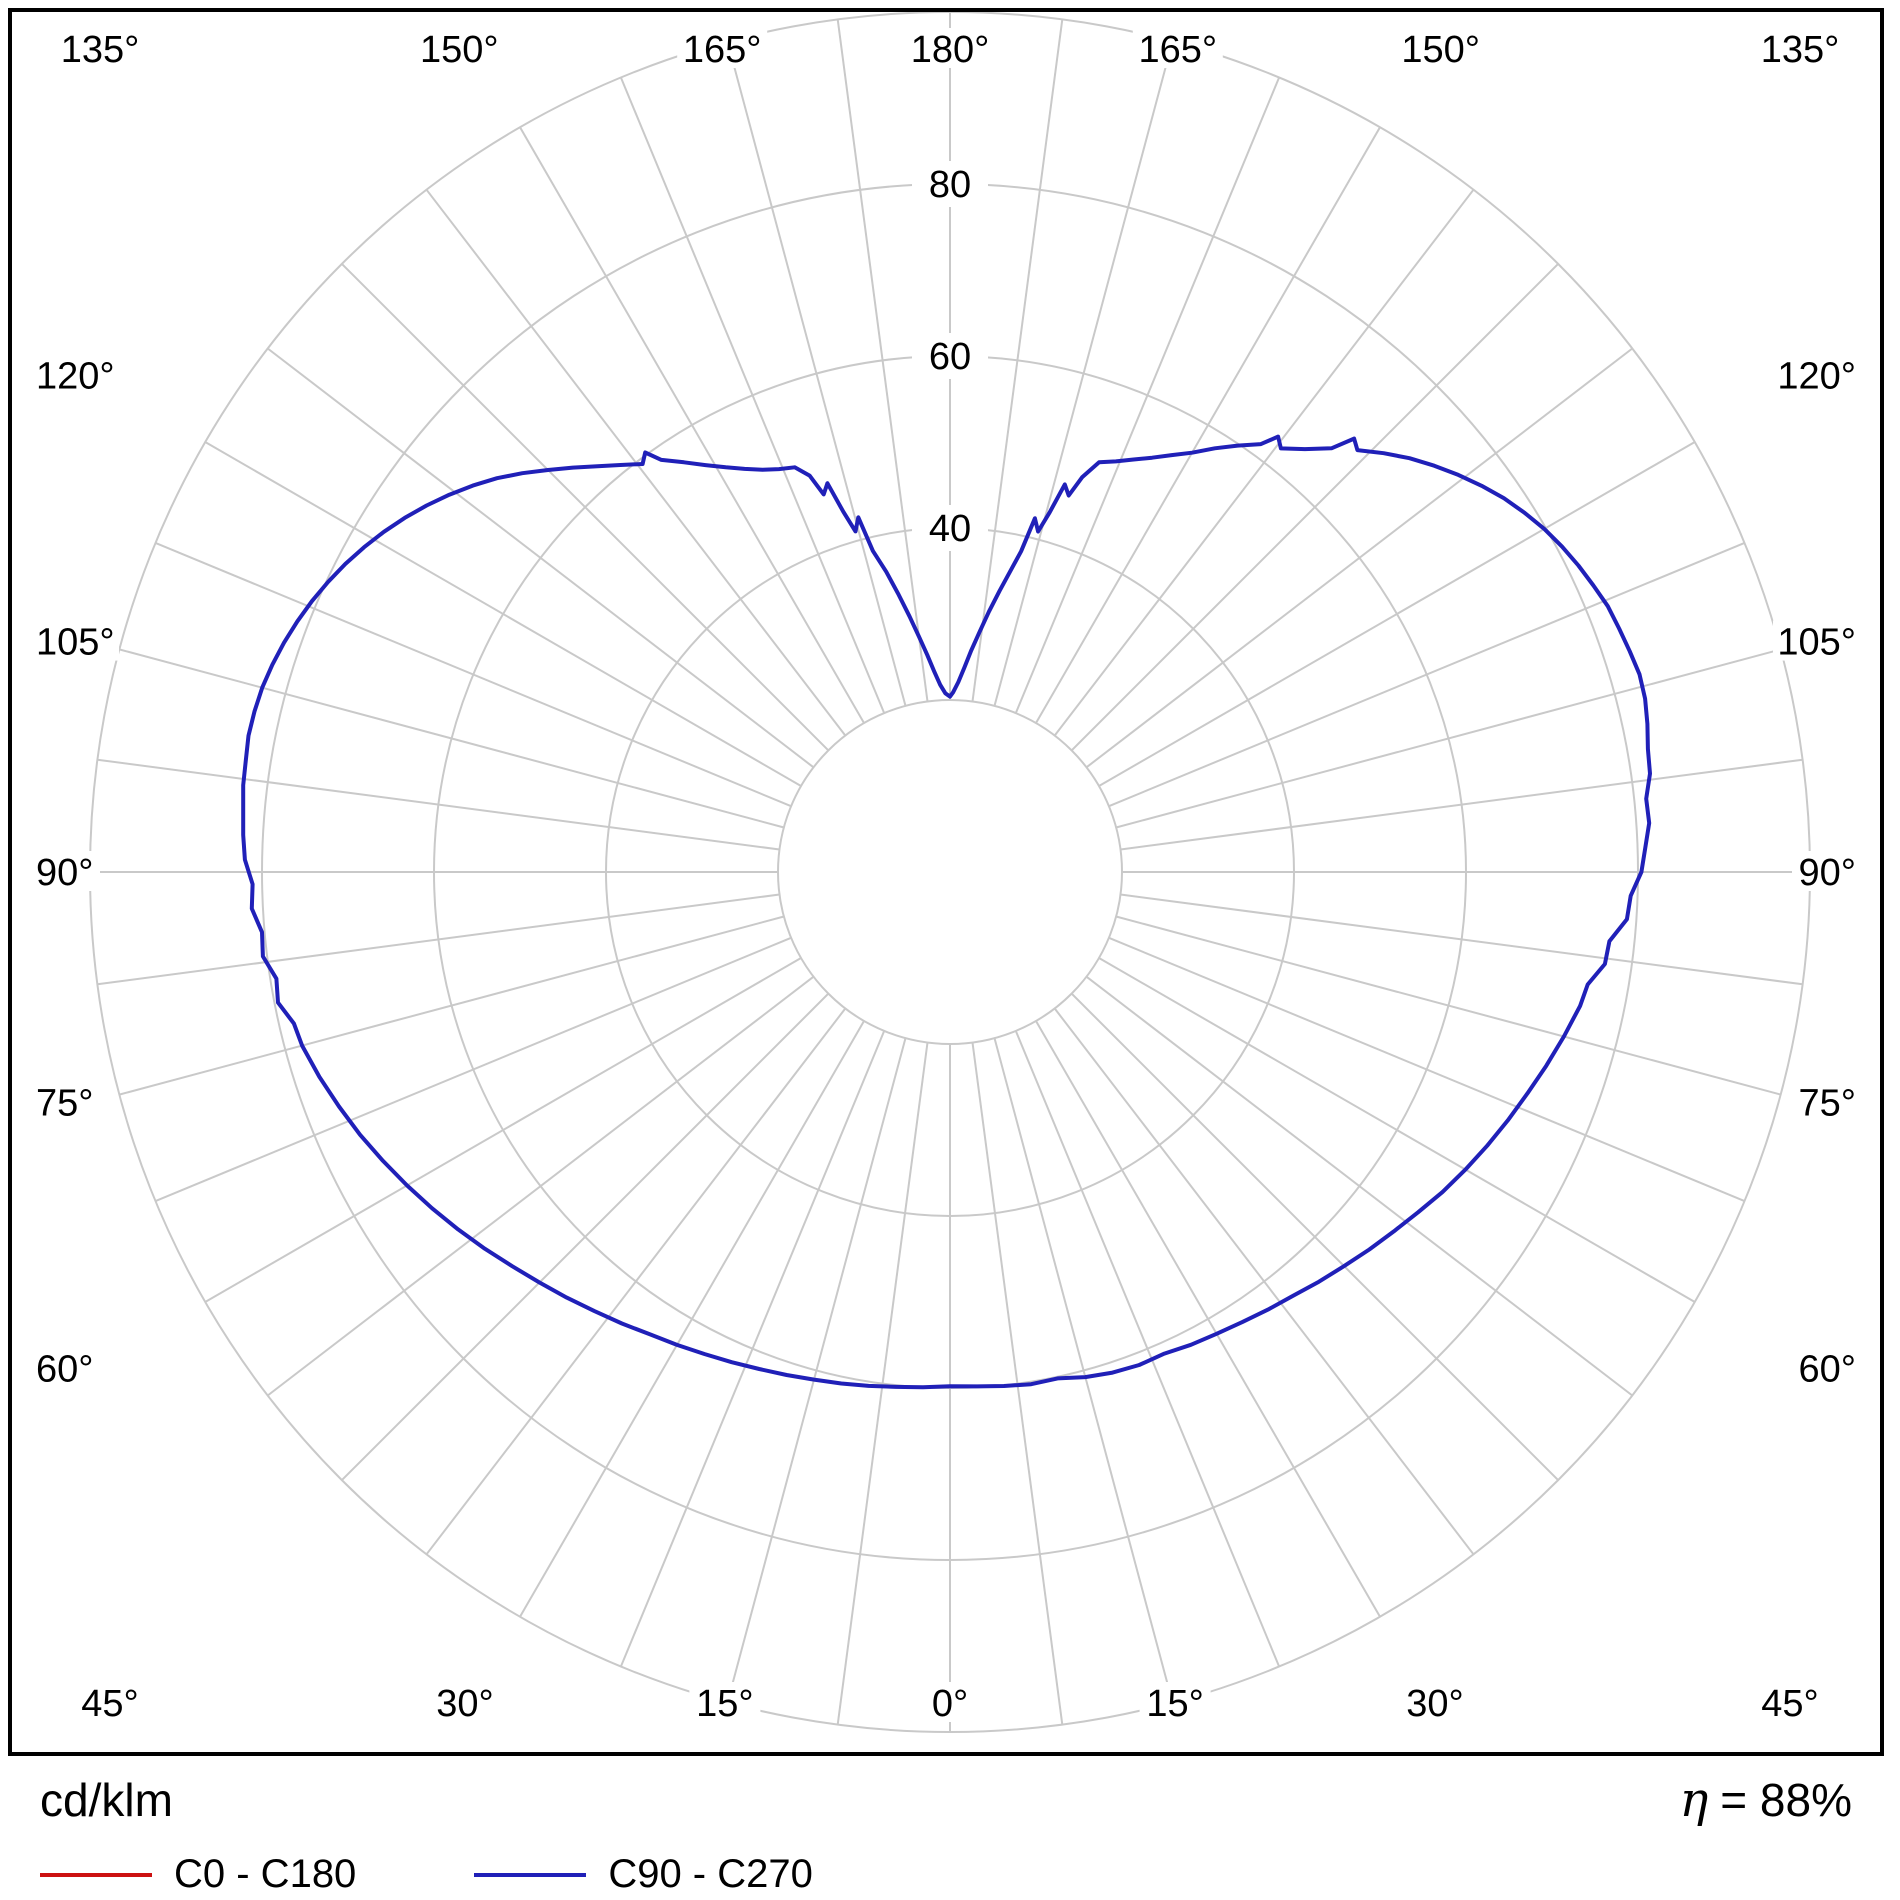 The height and width of the screenshot is (1900, 1900). I want to click on legend: C0 - C180 C90 - C270, so click(426, 1874).